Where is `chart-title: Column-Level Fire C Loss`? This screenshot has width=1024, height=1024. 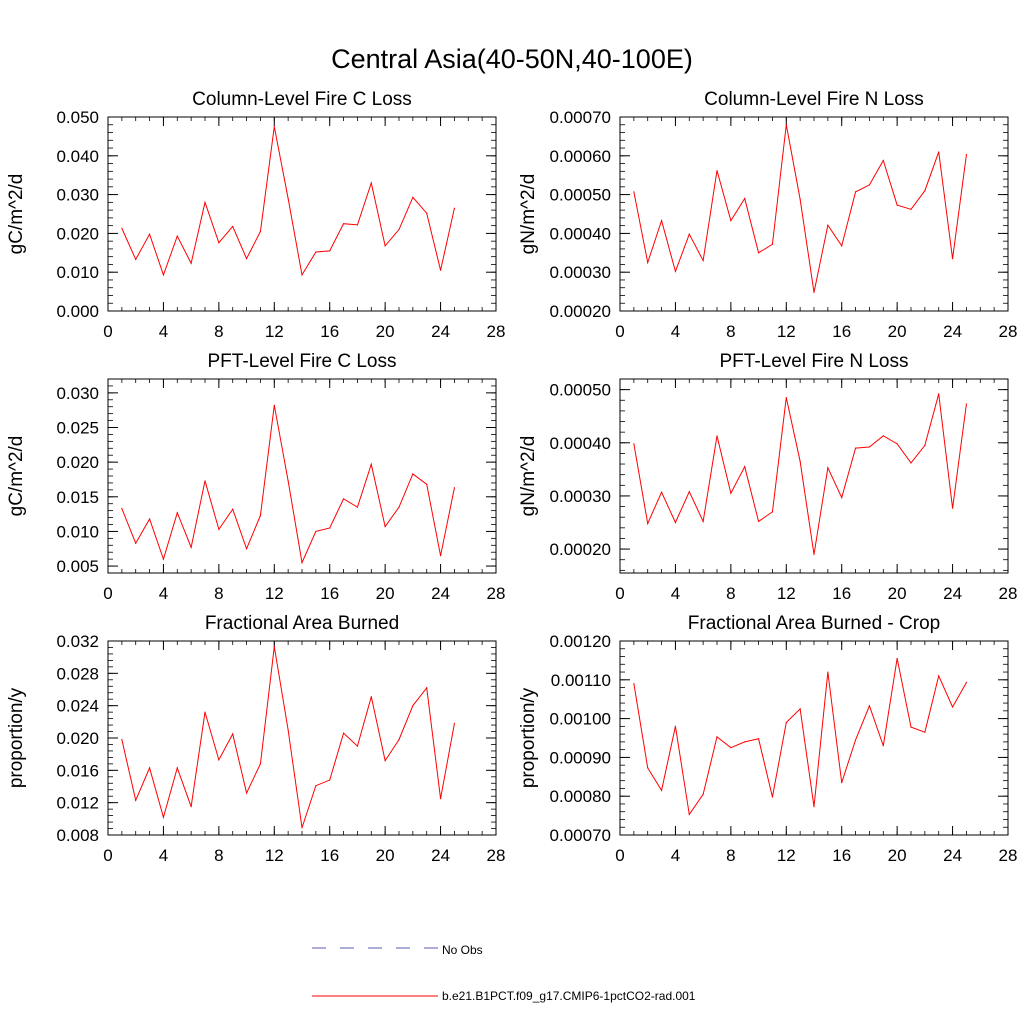 chart-title: Column-Level Fire C Loss is located at coordinates (302, 99).